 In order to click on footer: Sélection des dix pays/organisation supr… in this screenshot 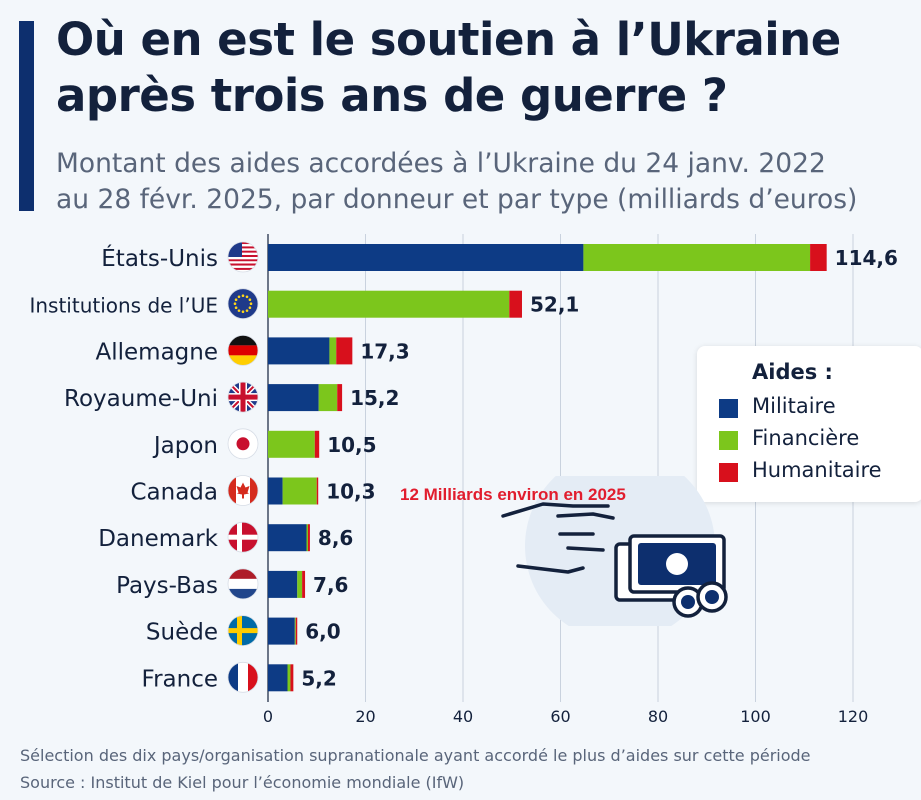, I will do `click(415, 769)`.